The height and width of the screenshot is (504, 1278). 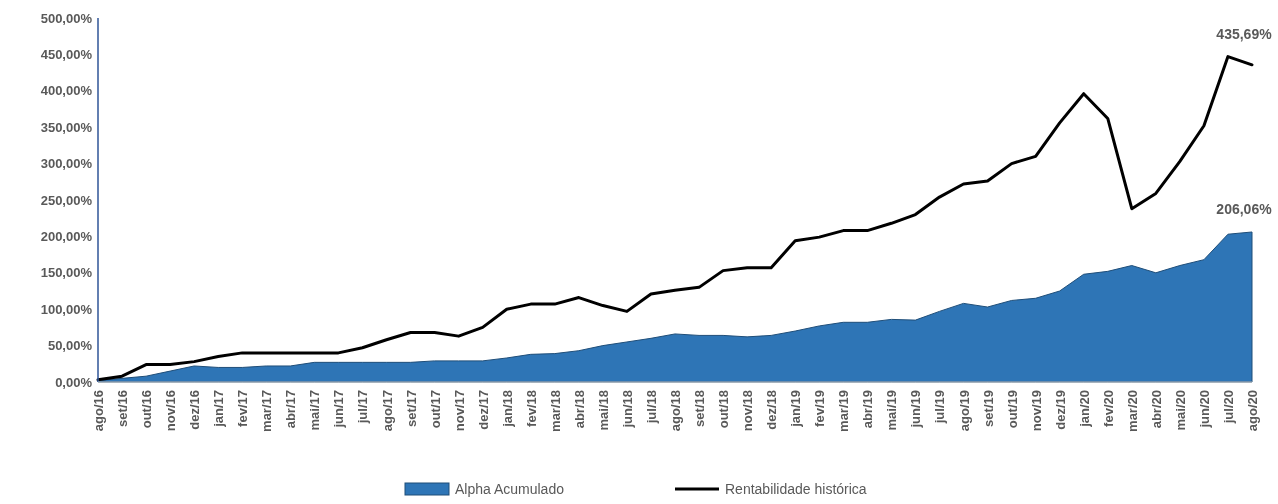 What do you see at coordinates (507, 409) in the screenshot?
I see `x-tick-label: jan/18` at bounding box center [507, 409].